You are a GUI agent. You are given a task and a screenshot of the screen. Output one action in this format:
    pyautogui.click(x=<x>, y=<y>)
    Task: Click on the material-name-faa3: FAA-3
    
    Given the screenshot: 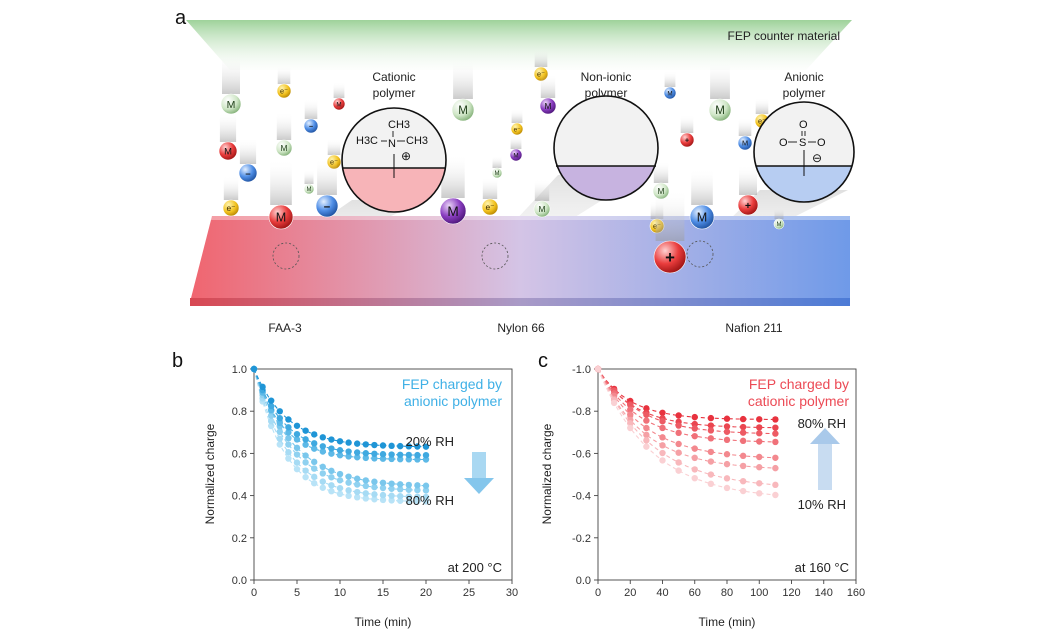 What is the action you would take?
    pyautogui.click(x=285, y=328)
    